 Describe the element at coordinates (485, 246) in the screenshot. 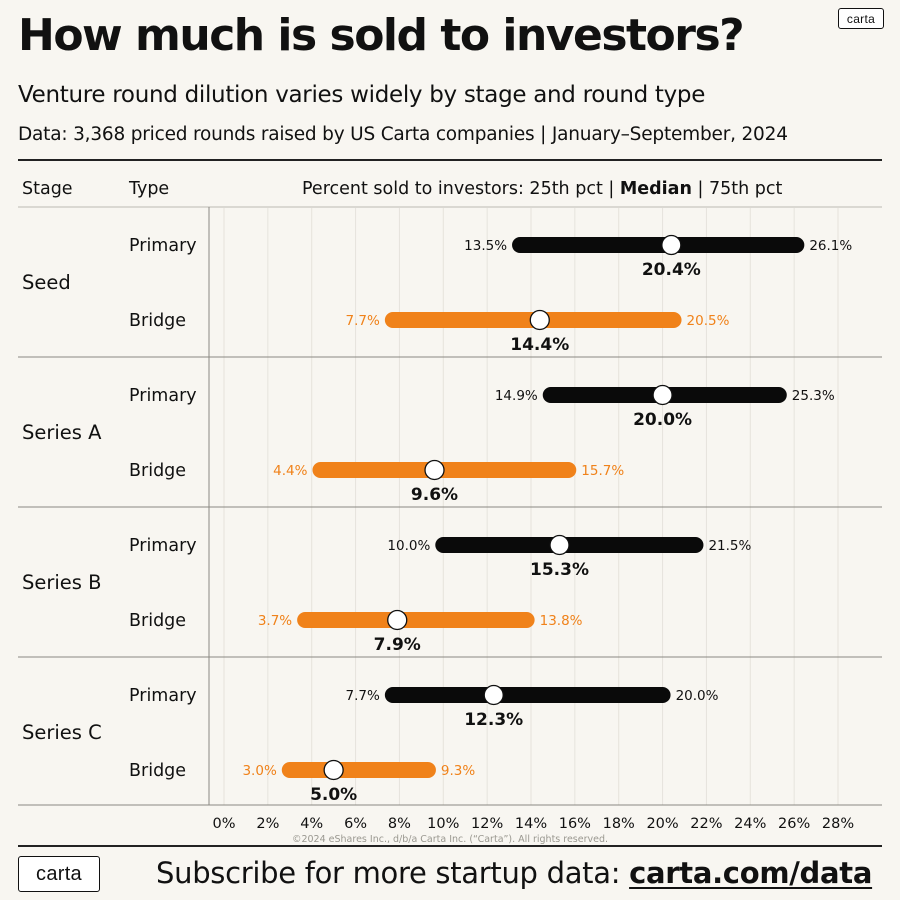

I see `p25-label: 13.5%` at that location.